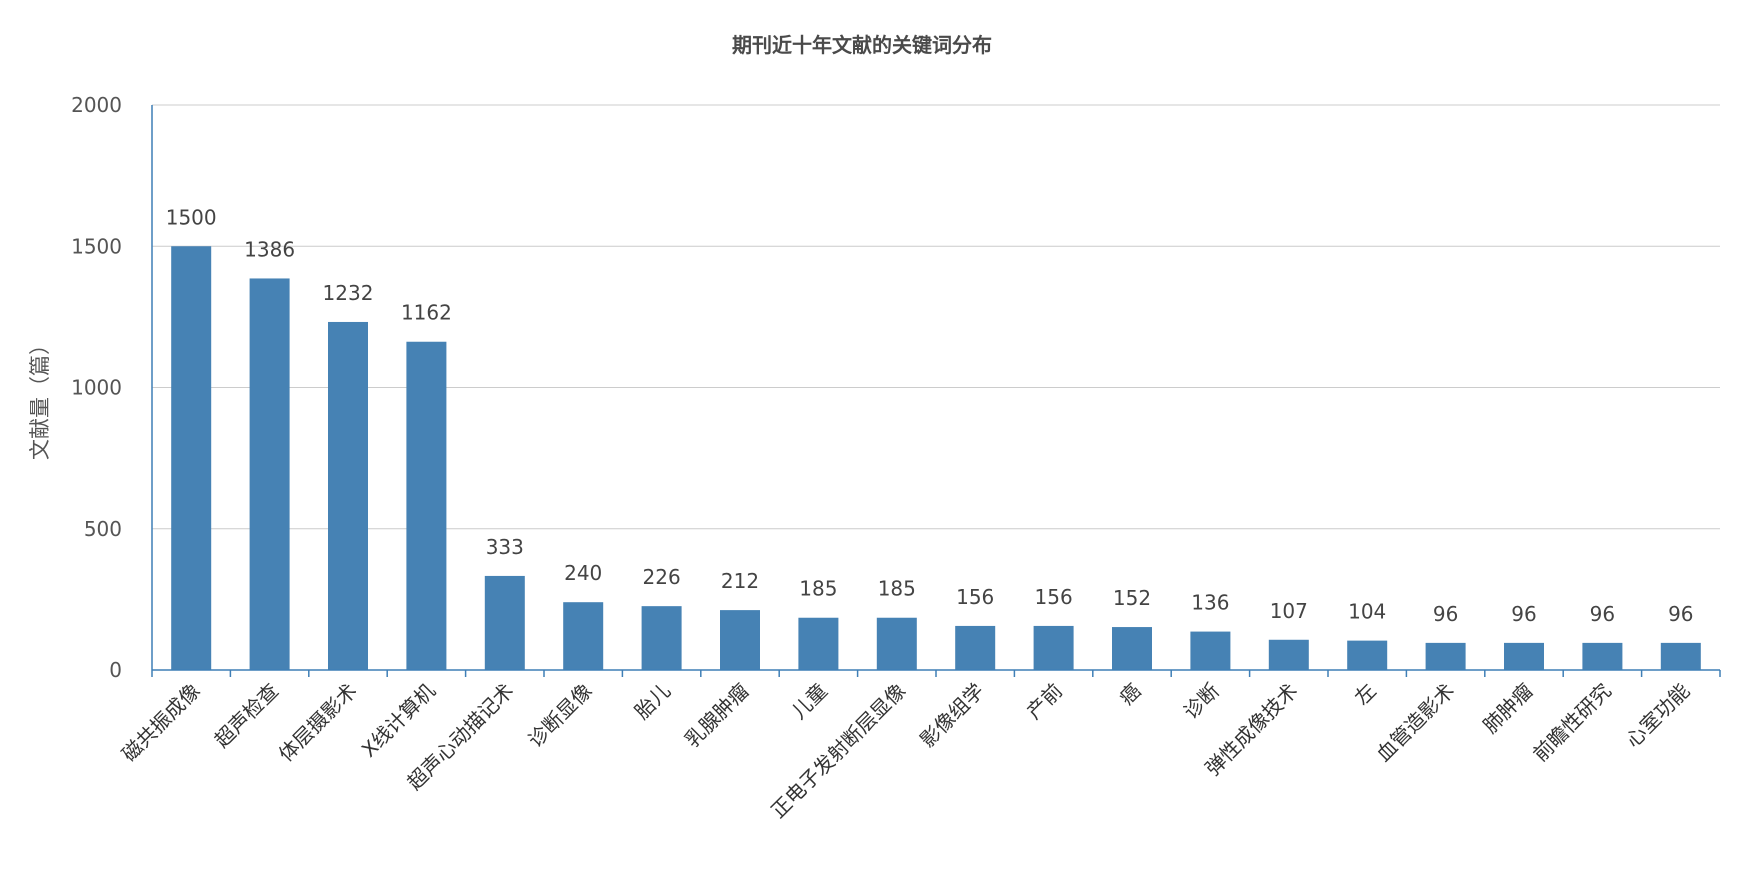  What do you see at coordinates (1367, 612) in the screenshot?
I see `data-label: 104` at bounding box center [1367, 612].